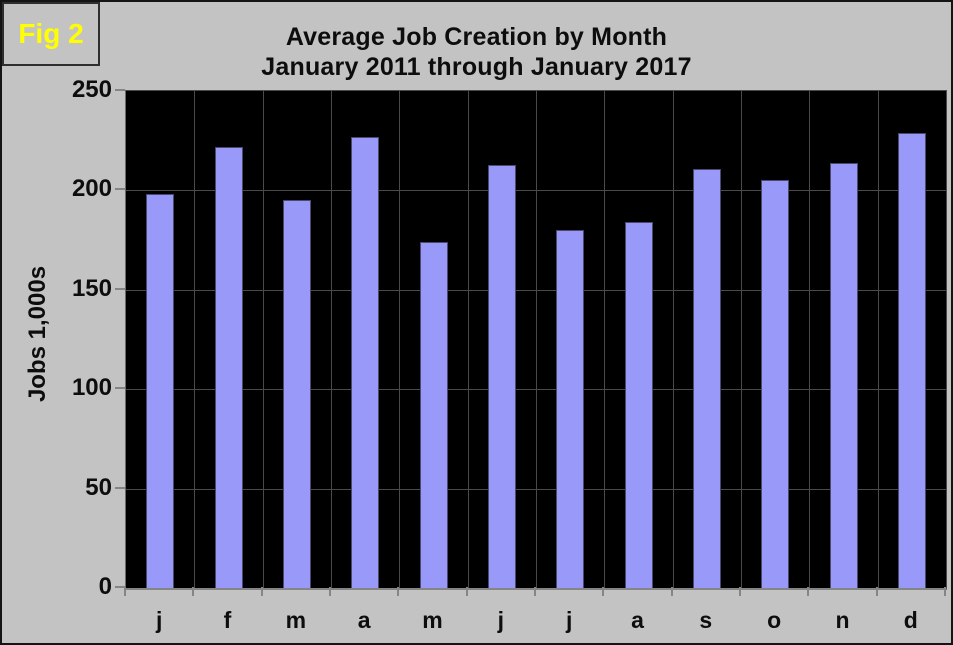 The height and width of the screenshot is (645, 953). What do you see at coordinates (91, 189) in the screenshot?
I see `y-tick-label: 200` at bounding box center [91, 189].